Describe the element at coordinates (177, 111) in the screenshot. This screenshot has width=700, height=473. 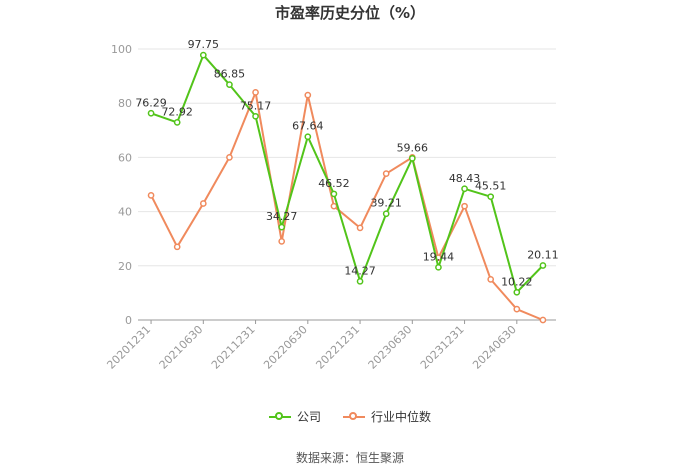
I see `data-label: 72.92` at that location.